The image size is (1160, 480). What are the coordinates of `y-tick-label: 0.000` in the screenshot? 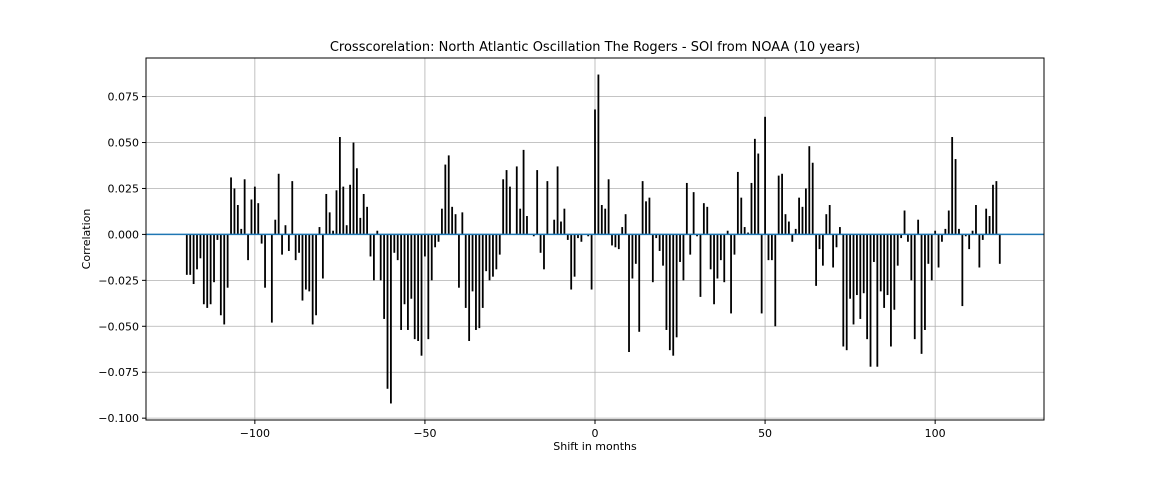 It's located at (124, 234).